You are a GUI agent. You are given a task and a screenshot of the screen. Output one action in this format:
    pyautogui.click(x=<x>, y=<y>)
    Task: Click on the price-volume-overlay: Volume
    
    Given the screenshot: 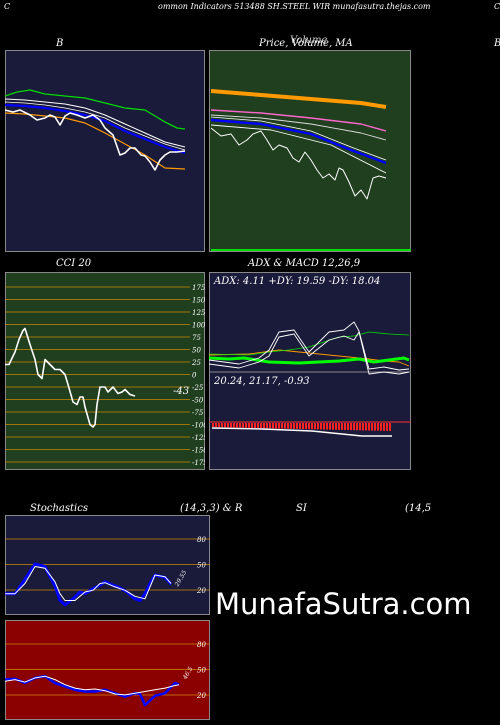 What is the action you would take?
    pyautogui.click(x=309, y=40)
    